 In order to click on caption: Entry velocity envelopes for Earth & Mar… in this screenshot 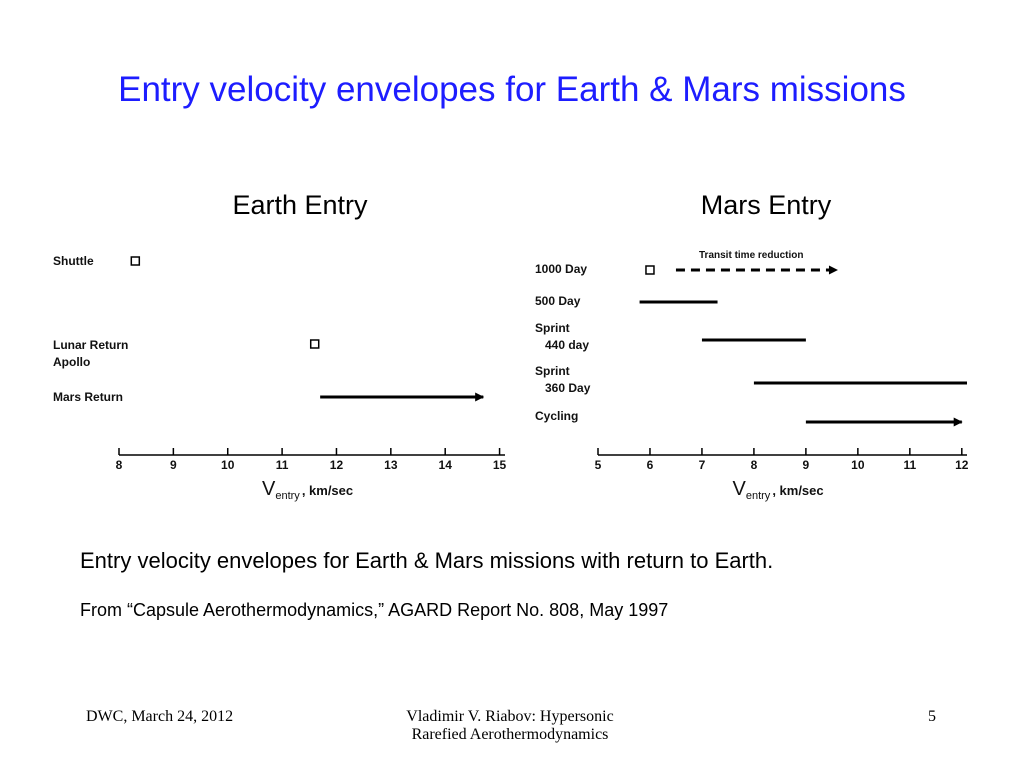, I will do `click(427, 560)`.